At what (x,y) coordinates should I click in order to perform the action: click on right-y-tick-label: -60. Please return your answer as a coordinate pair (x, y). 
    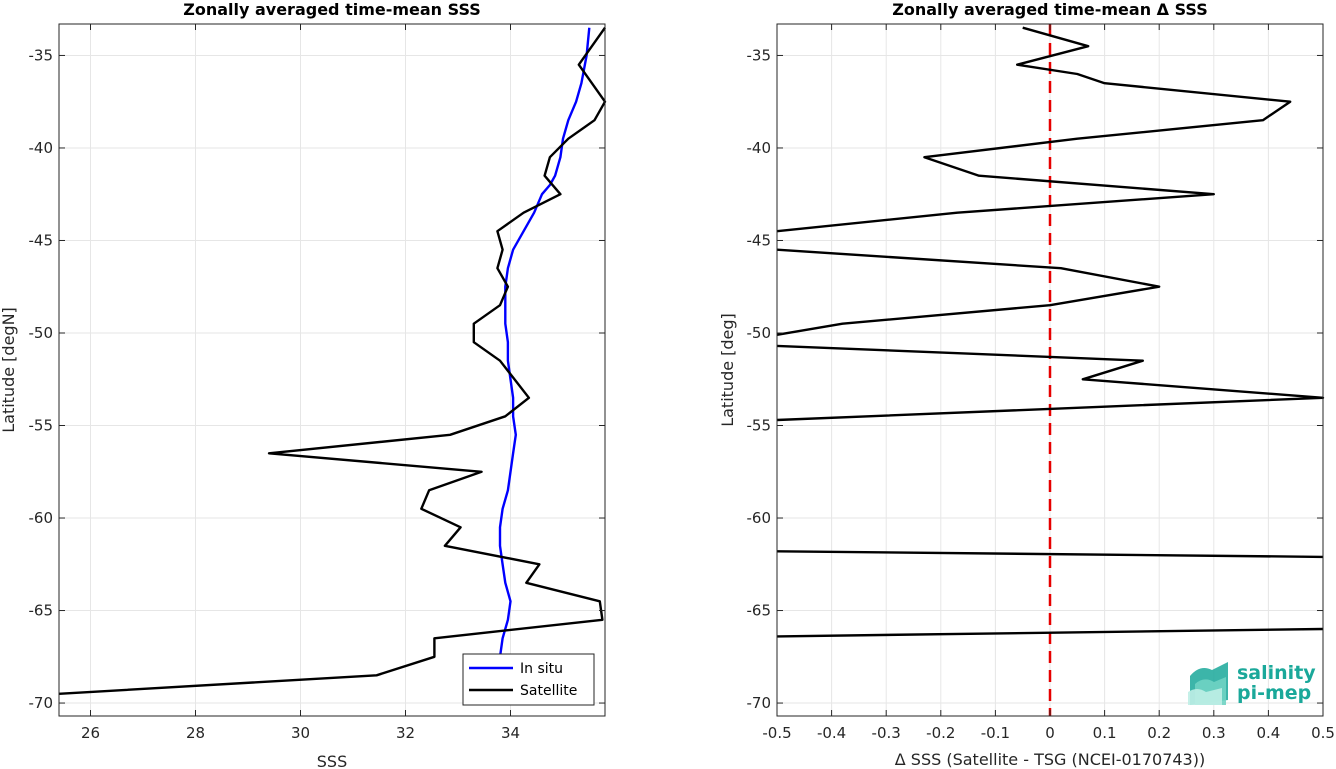
    Looking at the image, I should click on (759, 518).